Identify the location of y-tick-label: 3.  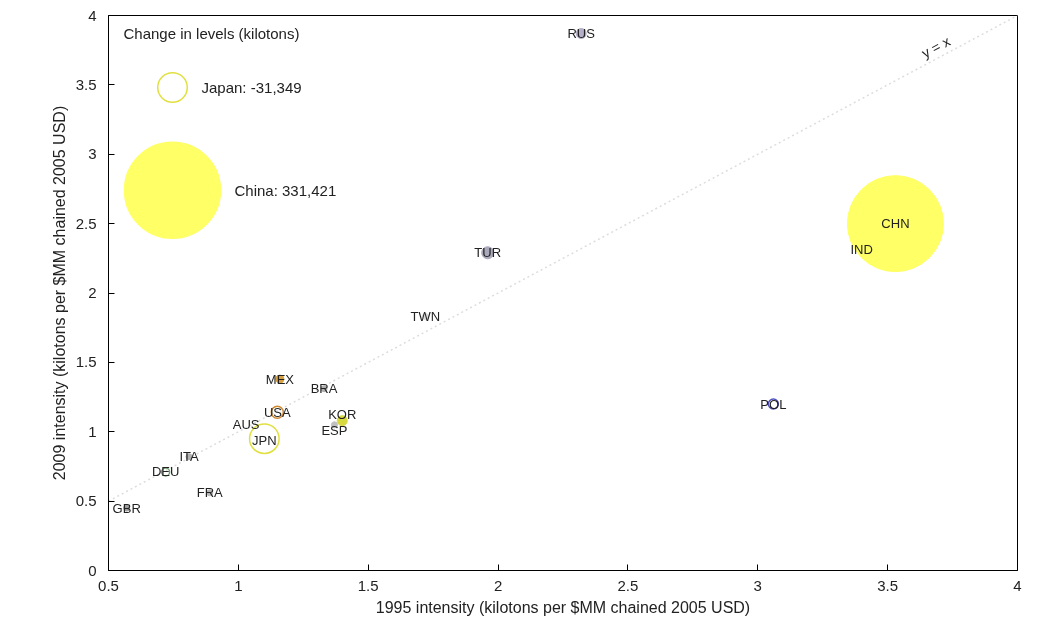
(92, 154).